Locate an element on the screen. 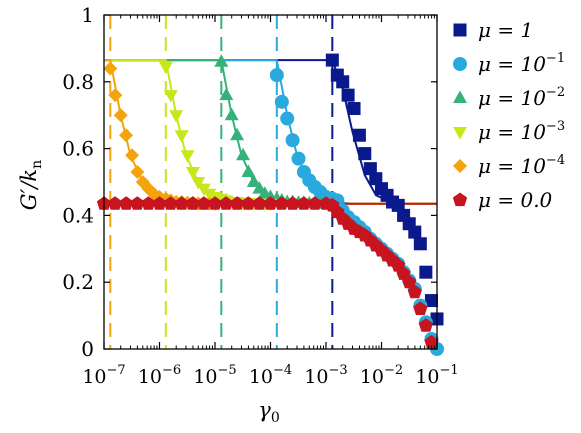 This screenshot has width=581, height=433. x-axis-label: γ0 is located at coordinates (268, 412).